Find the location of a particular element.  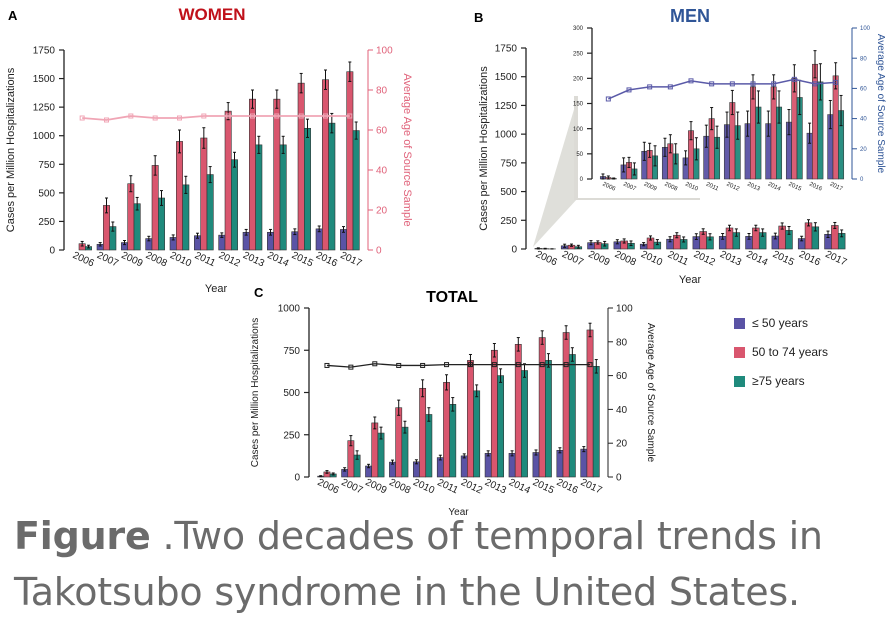

panel-title-women: WOMEN is located at coordinates (211, 14).